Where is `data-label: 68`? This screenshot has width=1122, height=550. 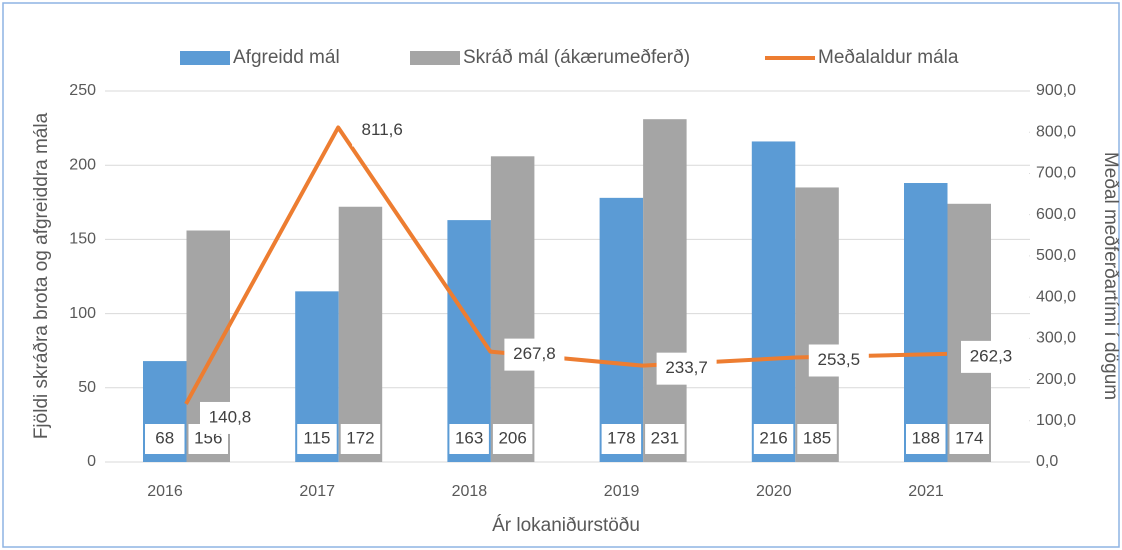 data-label: 68 is located at coordinates (164, 437).